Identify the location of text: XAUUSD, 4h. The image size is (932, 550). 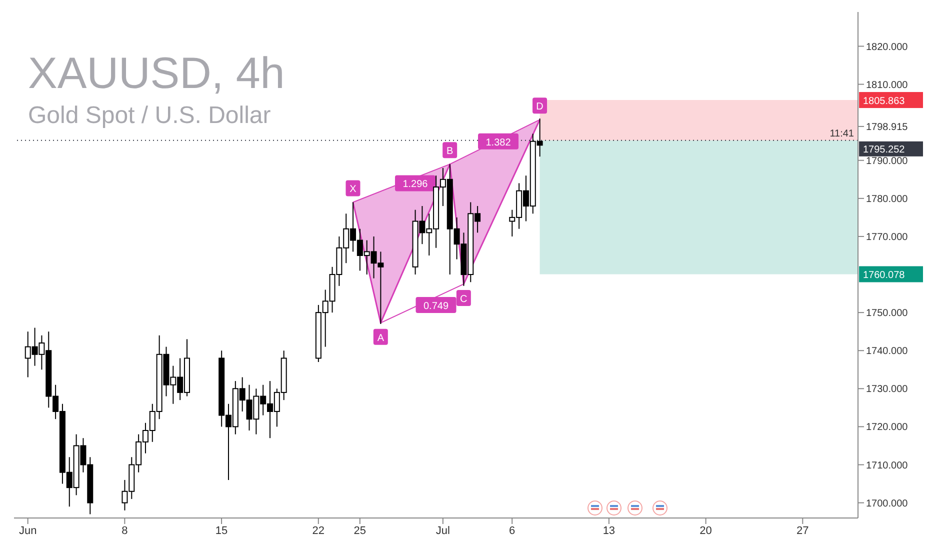
(156, 74).